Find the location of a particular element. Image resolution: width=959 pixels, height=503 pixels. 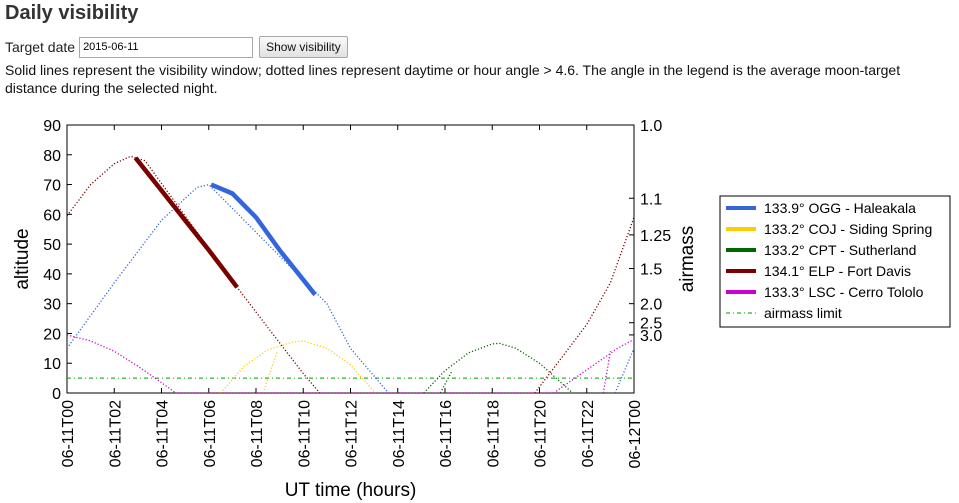

y-tick-label: 0 is located at coordinates (56, 394).